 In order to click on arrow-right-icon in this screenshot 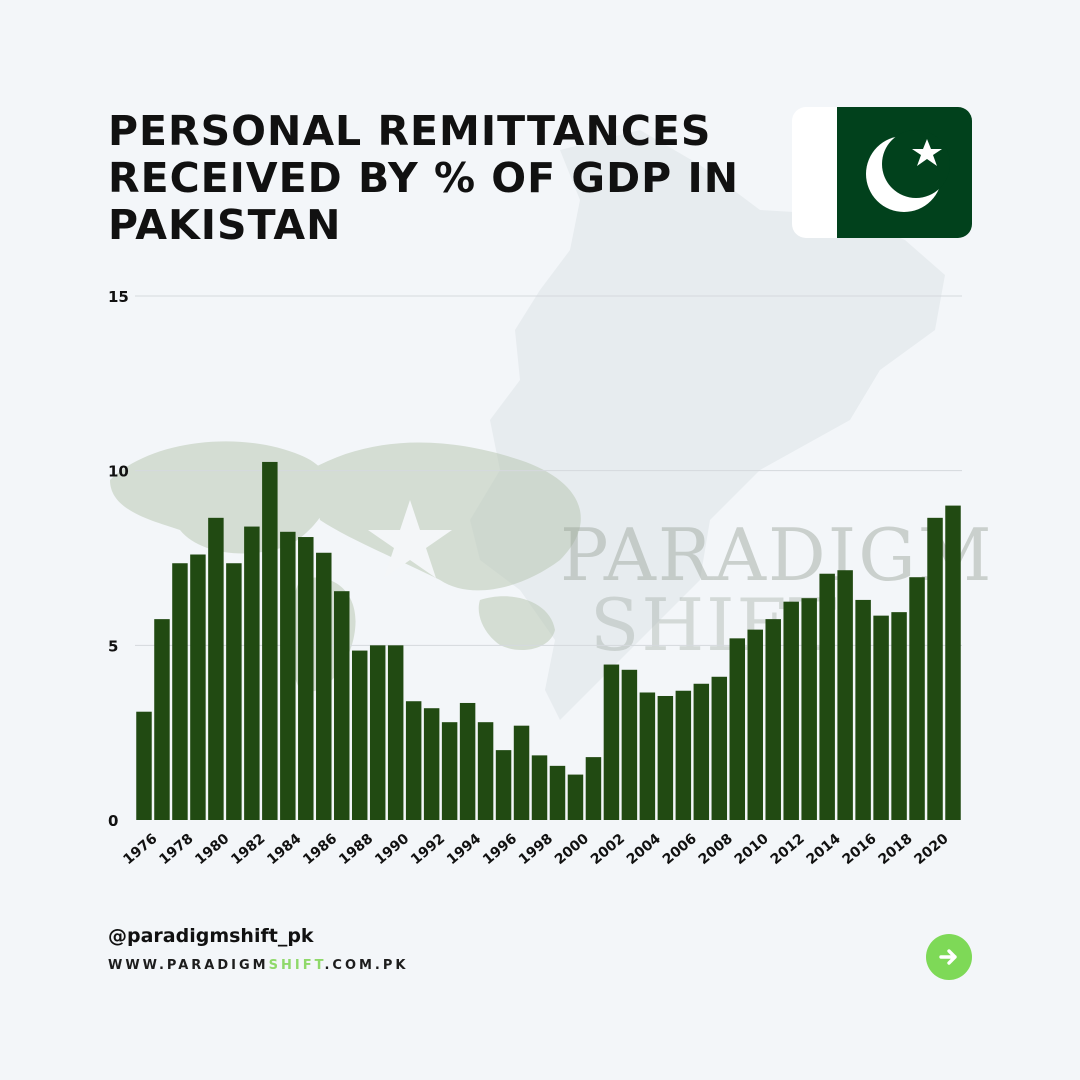, I will do `click(948, 957)`.